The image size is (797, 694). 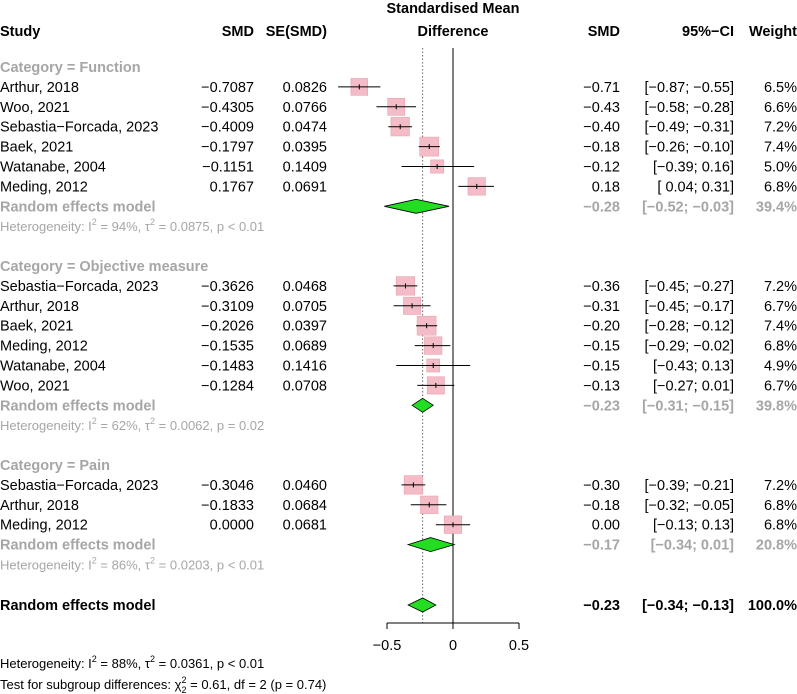 I want to click on ci-value: [−0.45; −0.17], so click(x=690, y=307).